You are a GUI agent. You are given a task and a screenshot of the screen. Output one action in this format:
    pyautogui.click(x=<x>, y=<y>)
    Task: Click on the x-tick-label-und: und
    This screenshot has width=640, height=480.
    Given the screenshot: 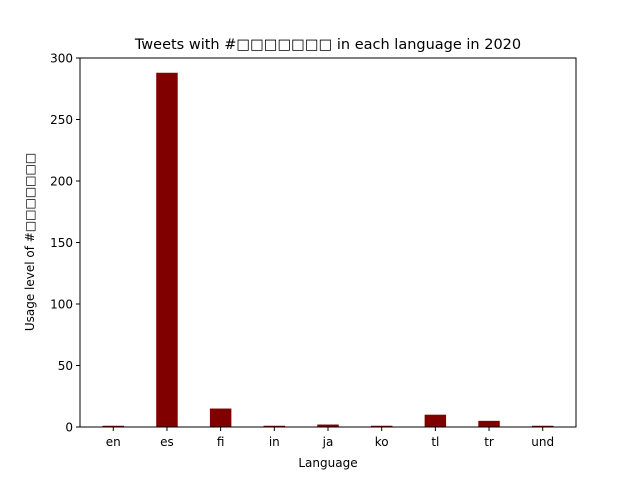 What is the action you would take?
    pyautogui.click(x=542, y=442)
    